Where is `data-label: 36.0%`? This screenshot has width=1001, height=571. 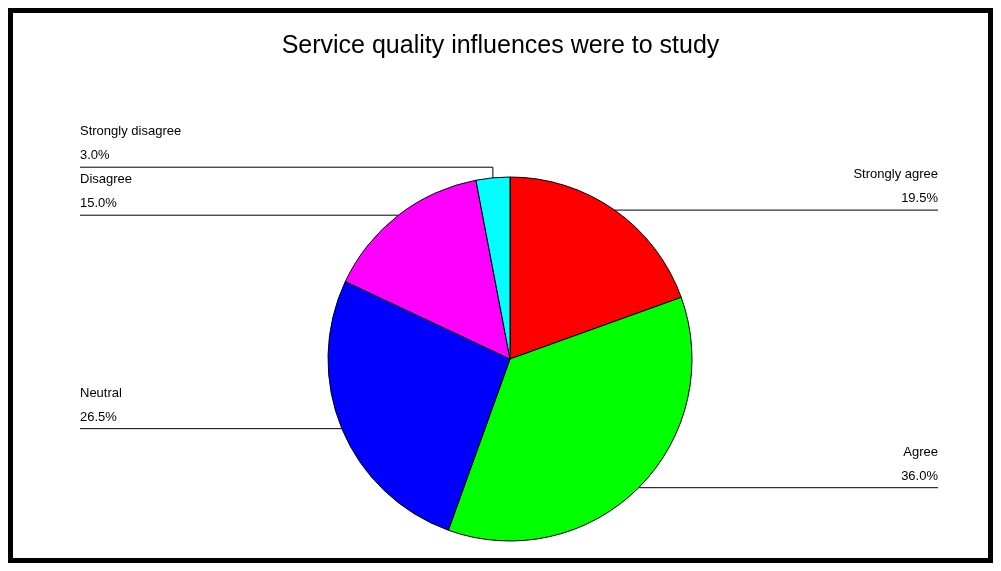 data-label: 36.0% is located at coordinates (920, 475).